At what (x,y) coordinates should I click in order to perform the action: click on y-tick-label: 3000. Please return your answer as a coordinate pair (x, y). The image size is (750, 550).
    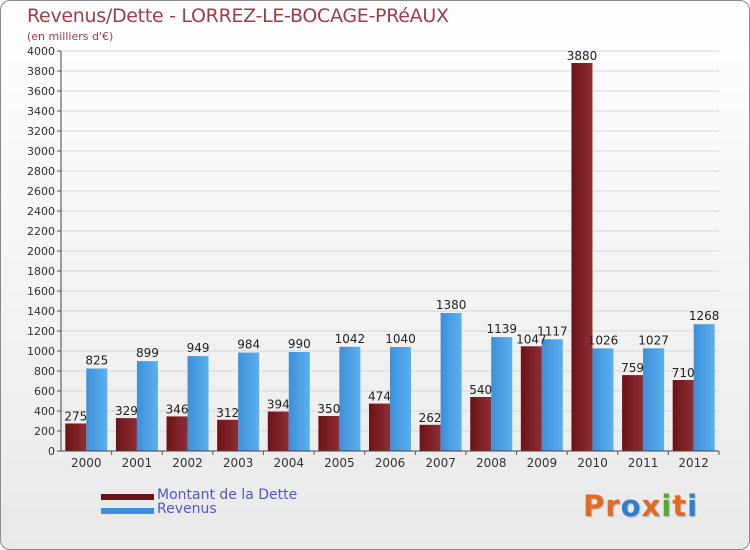
    Looking at the image, I should click on (41, 151).